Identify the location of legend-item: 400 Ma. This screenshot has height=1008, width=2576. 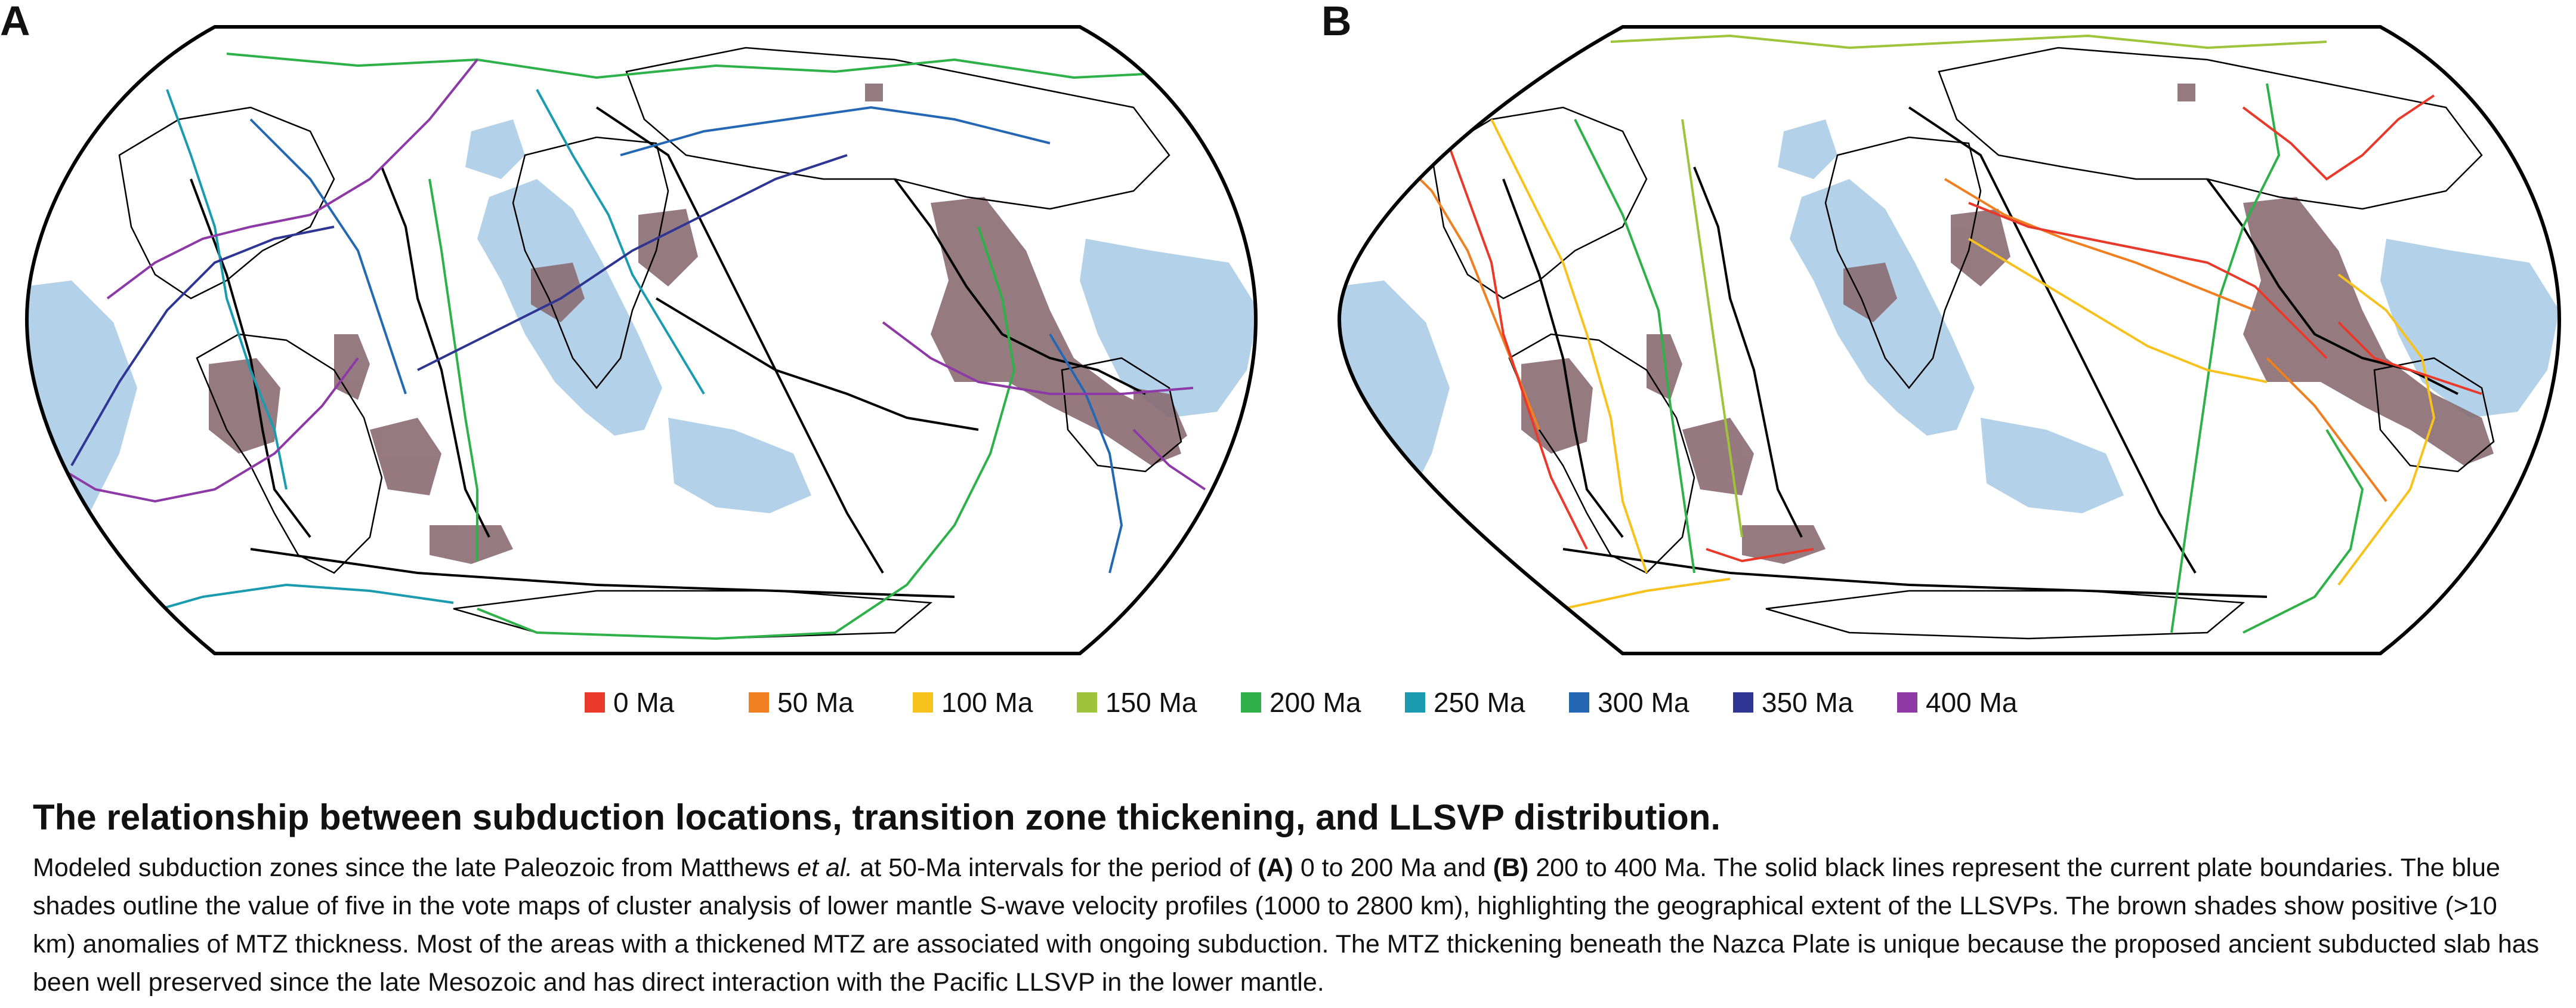
(1979, 702).